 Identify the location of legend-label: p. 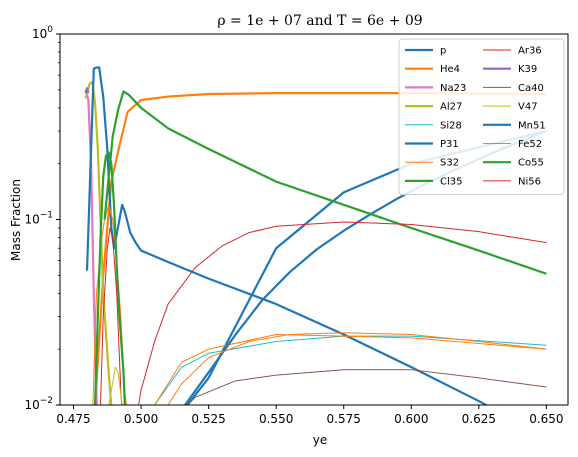
(443, 51).